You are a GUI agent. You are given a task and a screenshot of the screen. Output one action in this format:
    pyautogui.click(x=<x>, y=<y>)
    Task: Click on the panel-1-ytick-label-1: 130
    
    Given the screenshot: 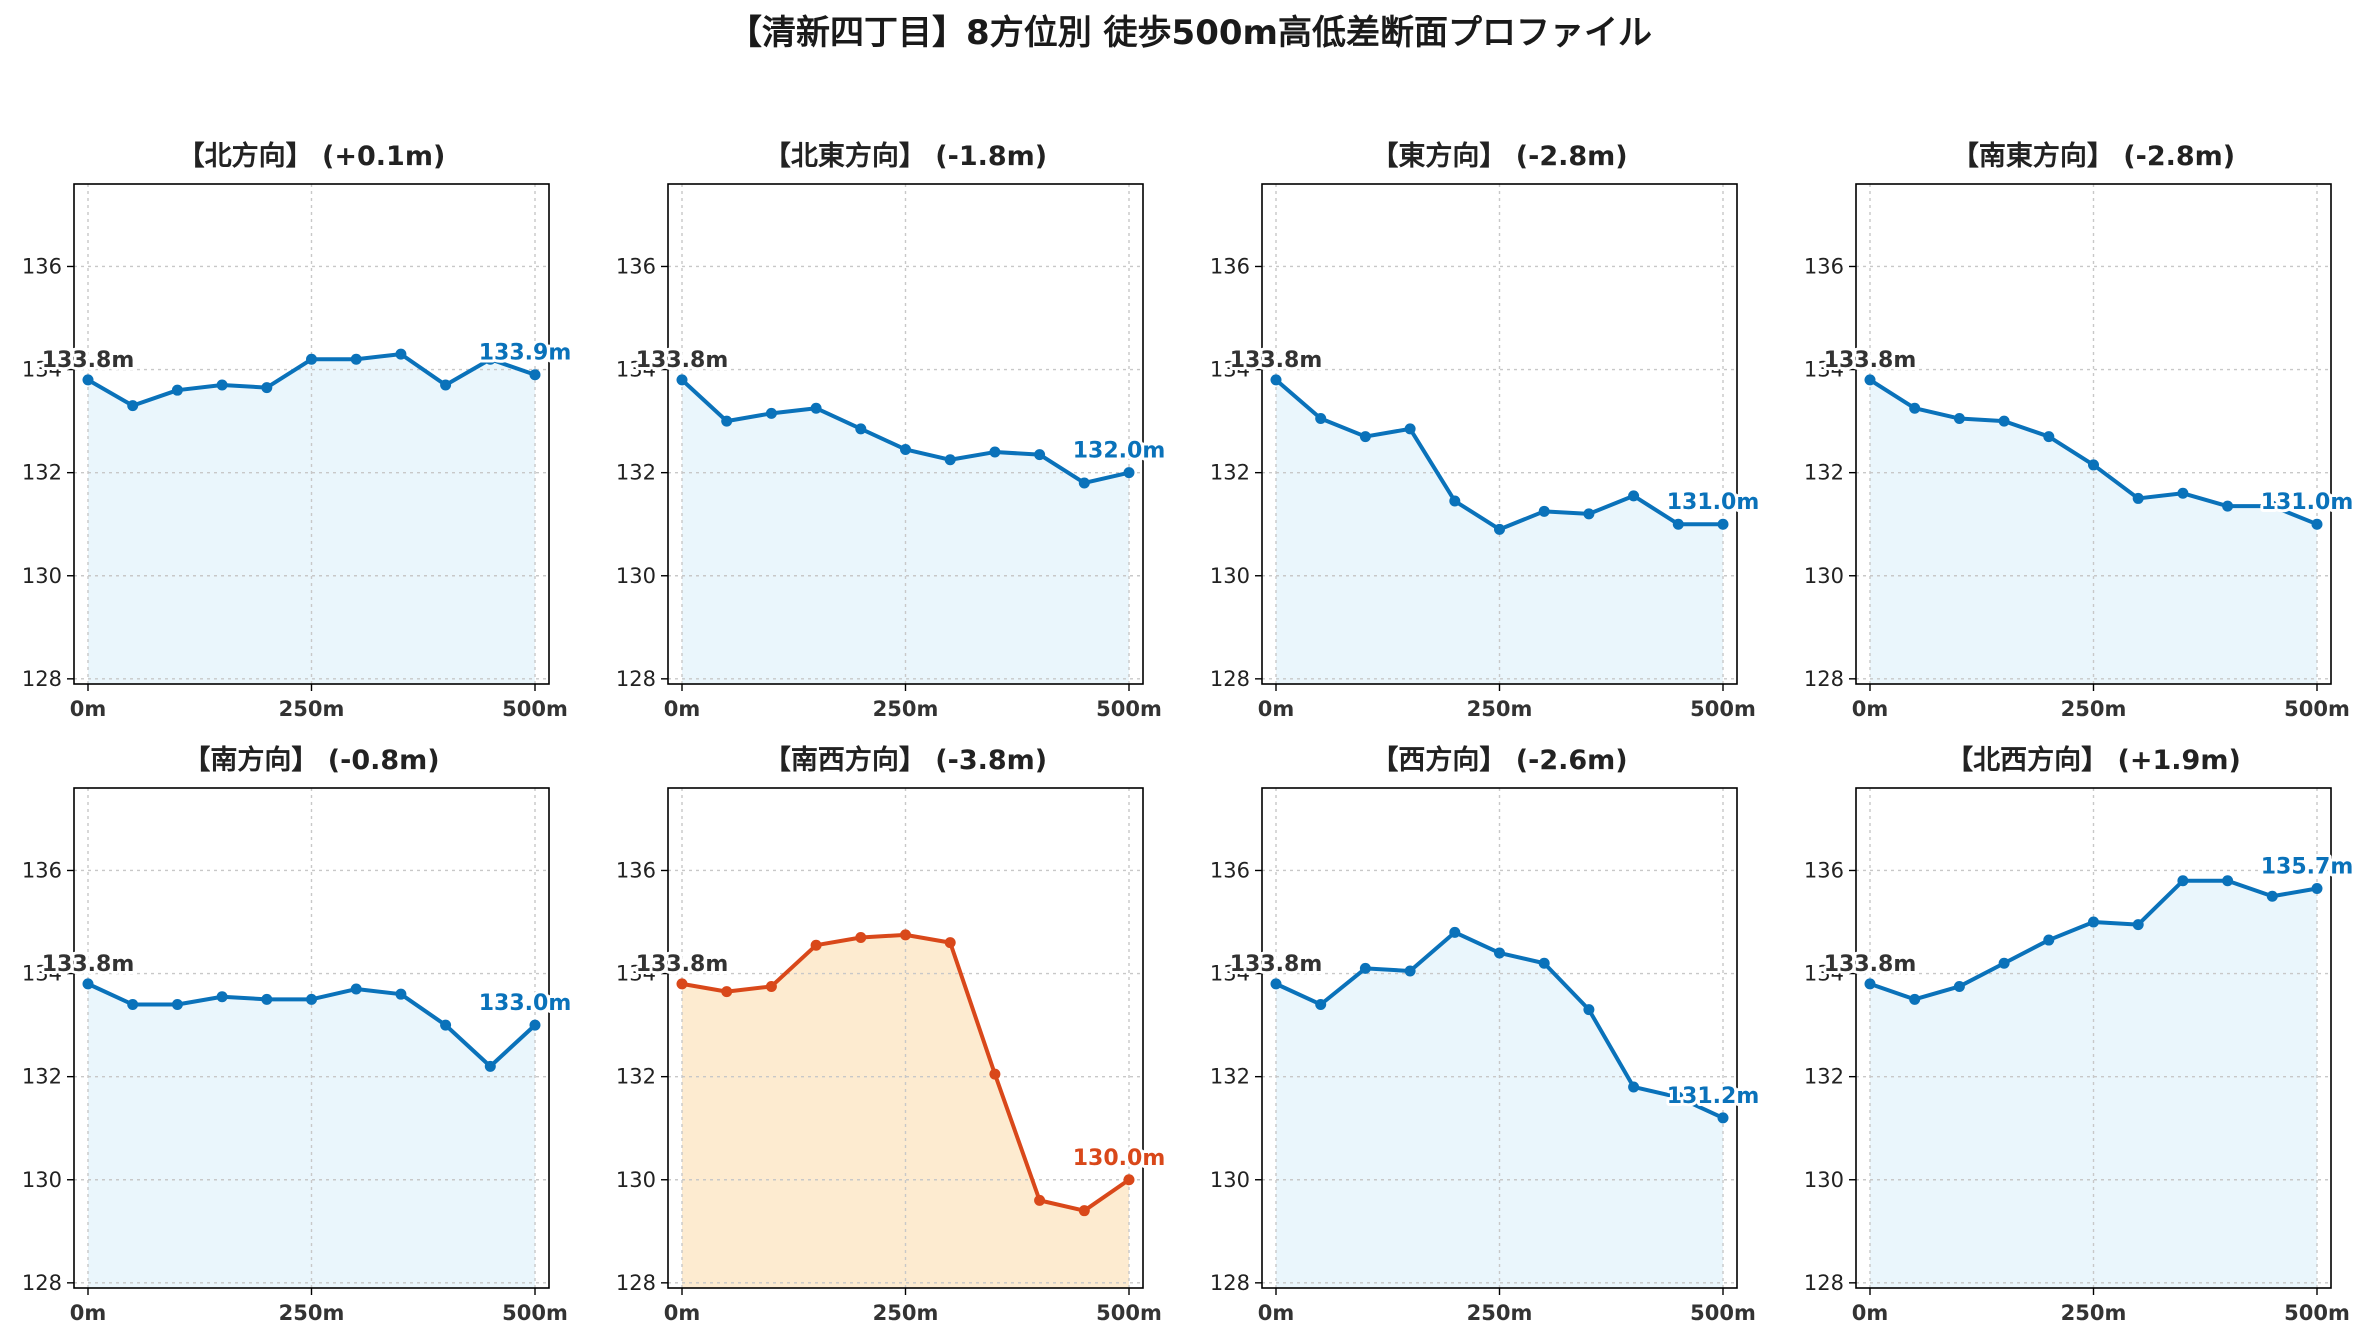 What is the action you would take?
    pyautogui.click(x=42, y=576)
    